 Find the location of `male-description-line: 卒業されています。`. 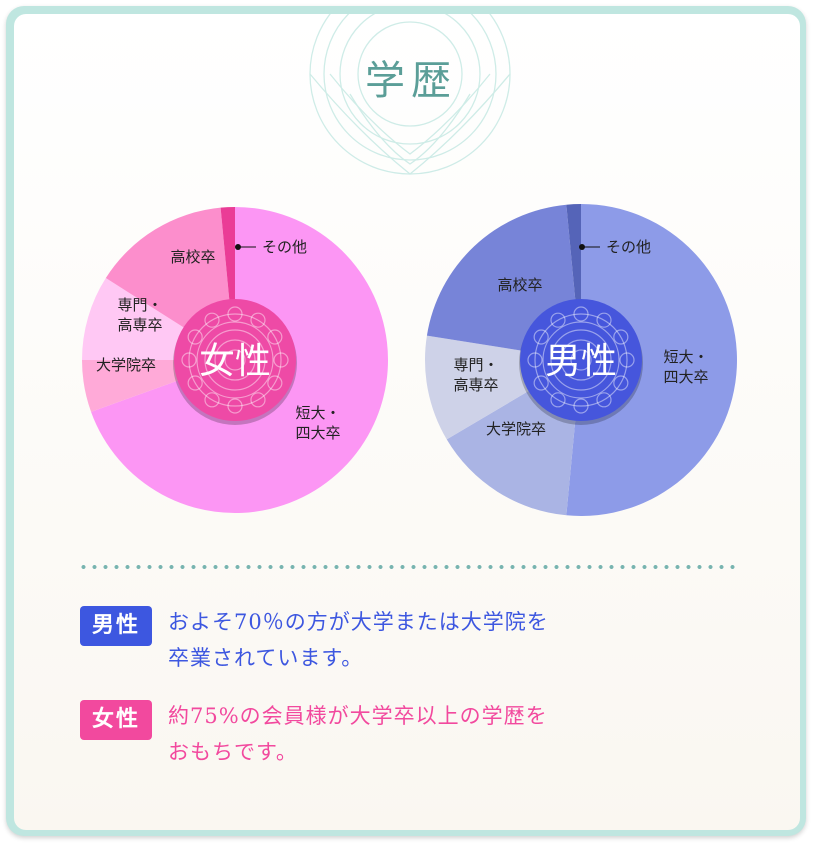

male-description-line: 卒業されています。 is located at coordinates (266, 658).